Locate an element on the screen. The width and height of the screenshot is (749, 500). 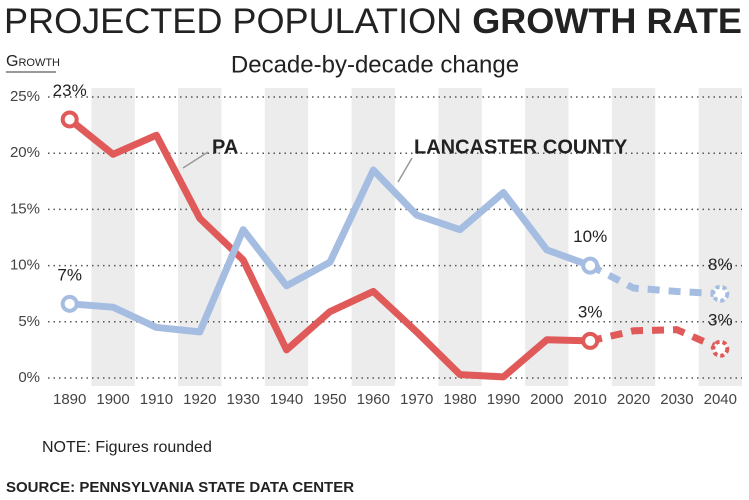
chart-title: PROJECTED POPULATION GROWTH RATE is located at coordinates (373, 21).